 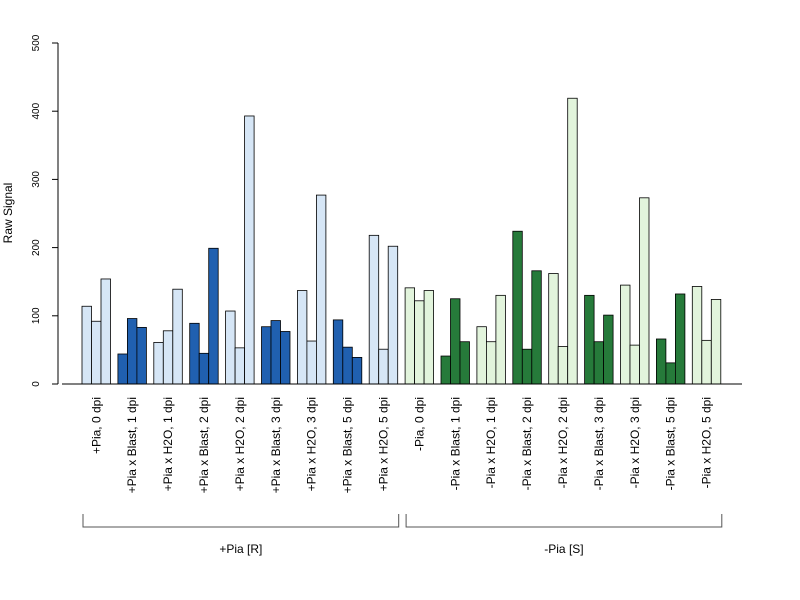 I want to click on y-axis: 0 100 200 300 400 500, so click(x=45, y=210).